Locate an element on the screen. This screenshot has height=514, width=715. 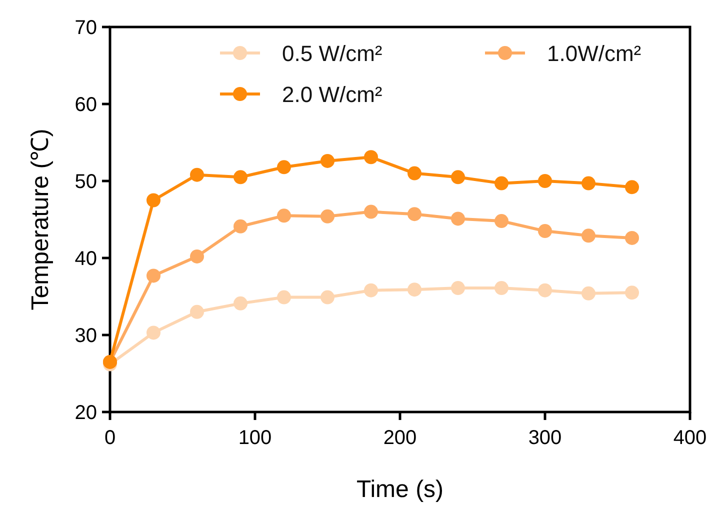
y-tick-label: 70 is located at coordinates (85, 28).